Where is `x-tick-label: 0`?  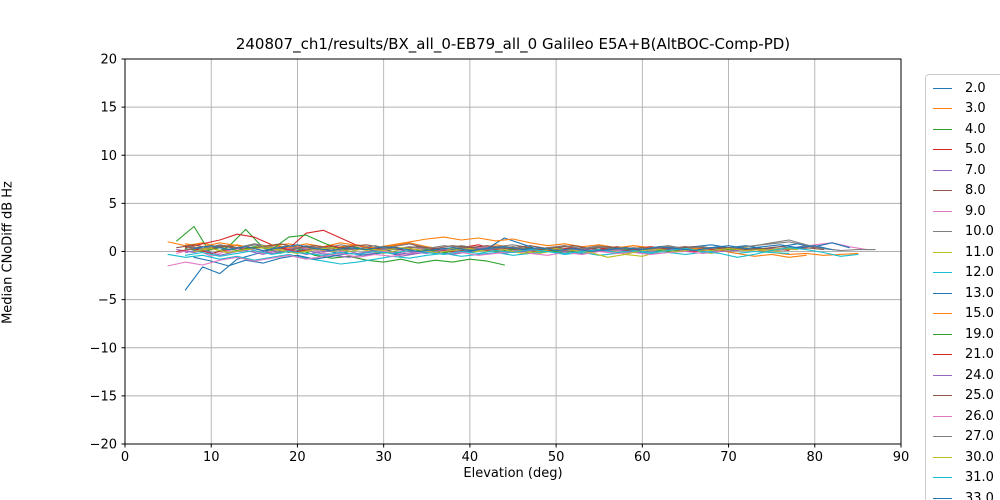
x-tick-label: 0 is located at coordinates (125, 457).